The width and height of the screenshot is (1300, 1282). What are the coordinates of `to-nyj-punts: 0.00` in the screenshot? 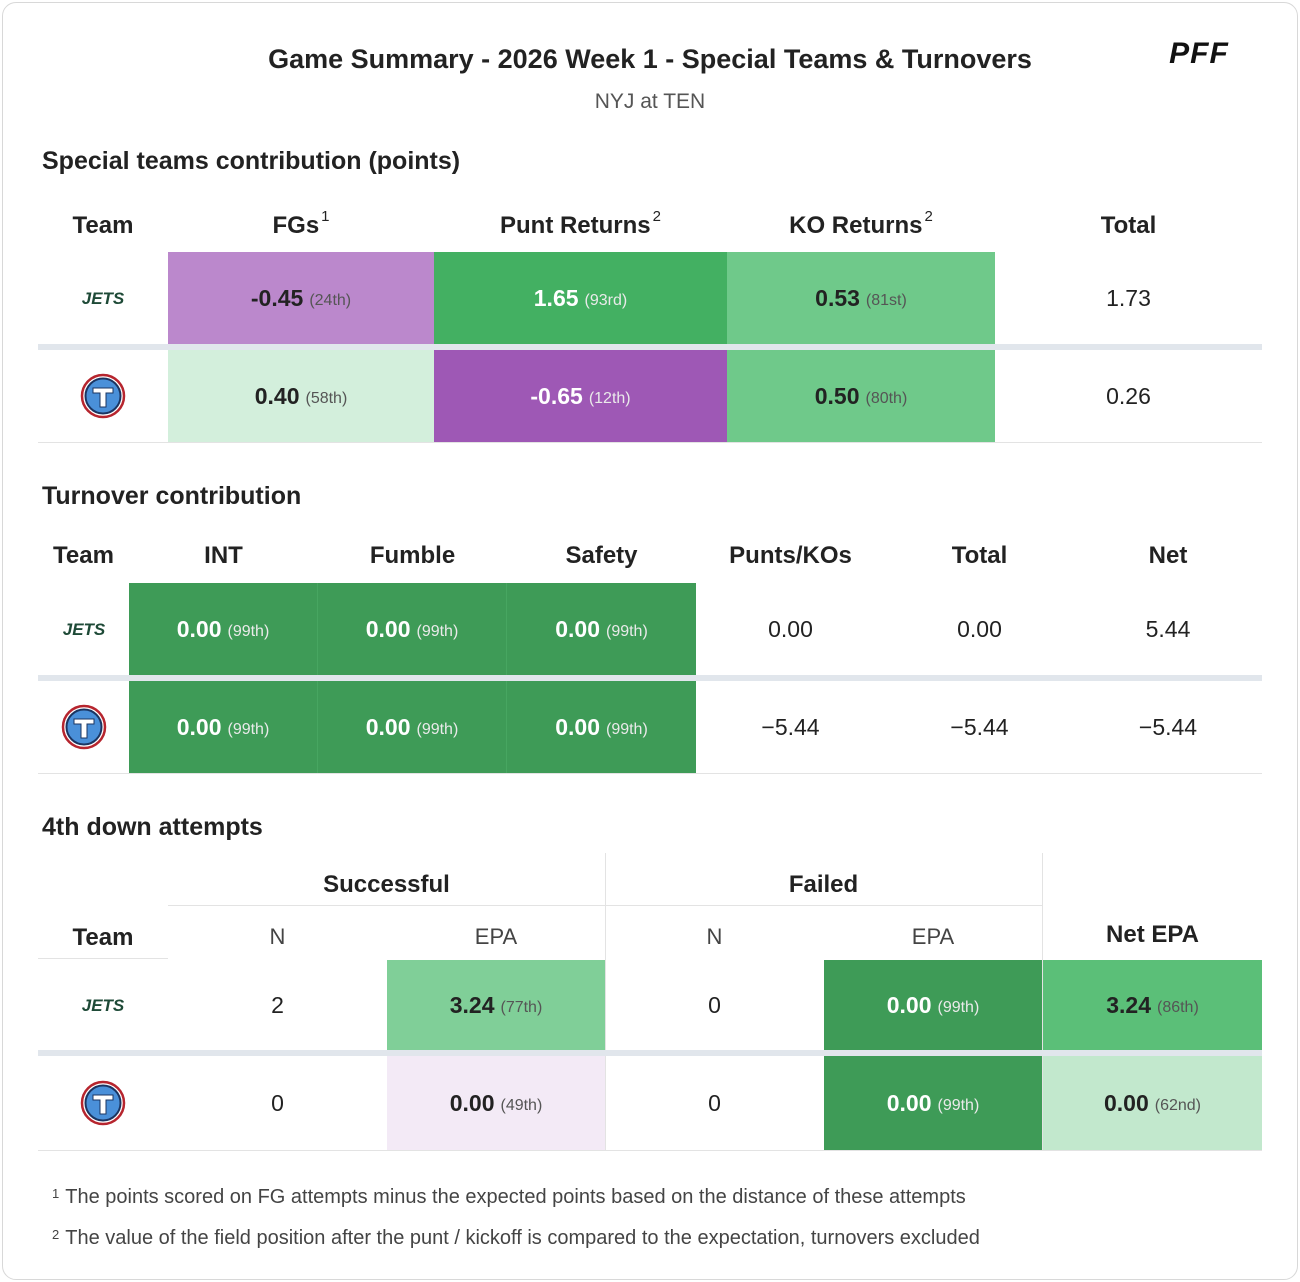 It's located at (790, 628).